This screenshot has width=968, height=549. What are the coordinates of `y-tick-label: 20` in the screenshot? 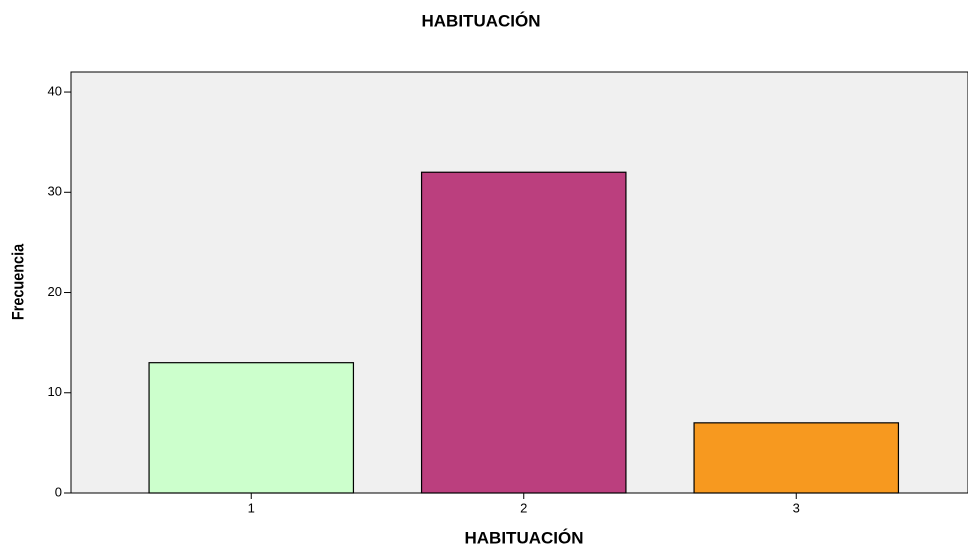 It's located at (55, 291).